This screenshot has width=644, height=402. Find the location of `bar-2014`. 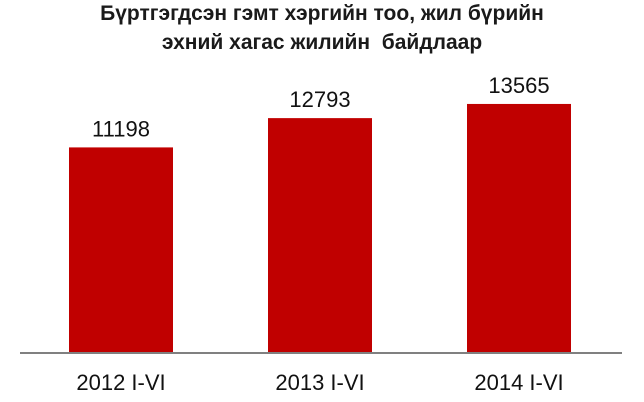

bar-2014 is located at coordinates (519, 228).